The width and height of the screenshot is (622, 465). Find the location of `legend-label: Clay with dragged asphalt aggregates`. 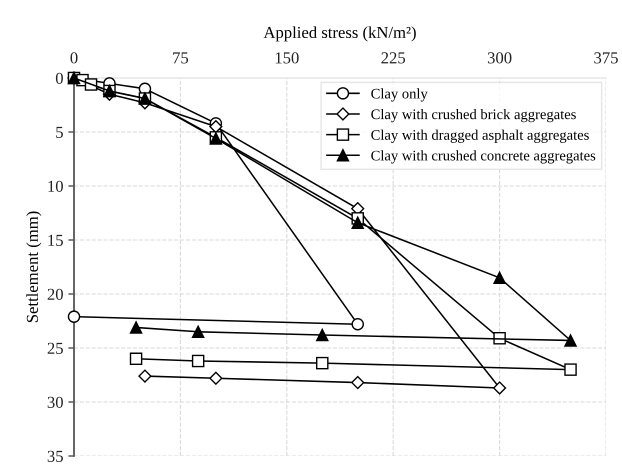

legend-label: Clay with dragged asphalt aggregates is located at coordinates (480, 136).